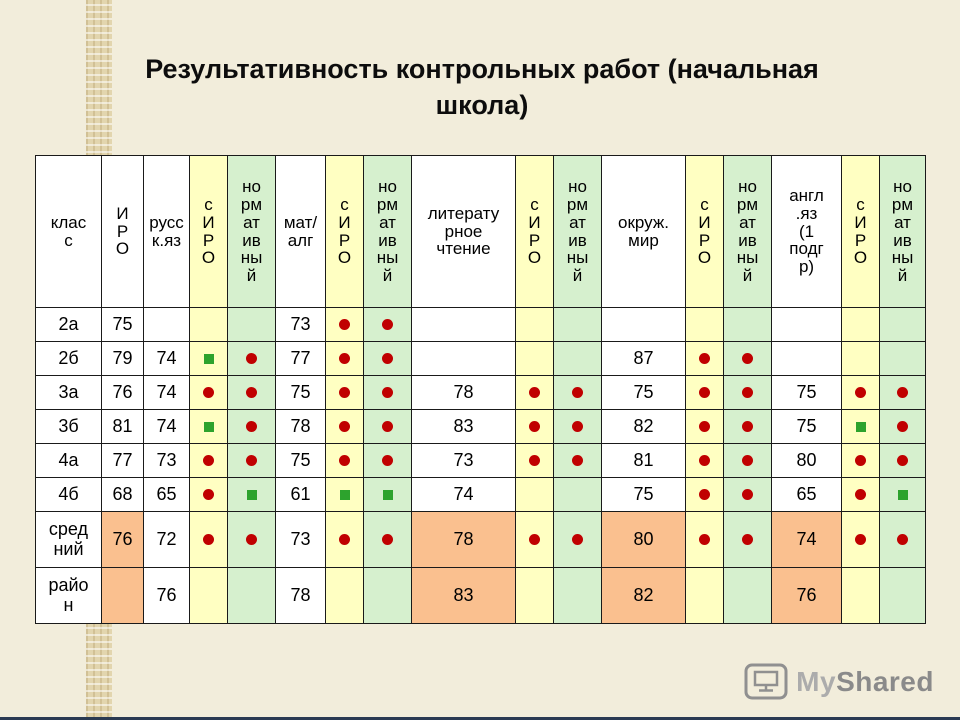  What do you see at coordinates (122, 231) in the screenshot?
I see `column-header: И Р О` at bounding box center [122, 231].